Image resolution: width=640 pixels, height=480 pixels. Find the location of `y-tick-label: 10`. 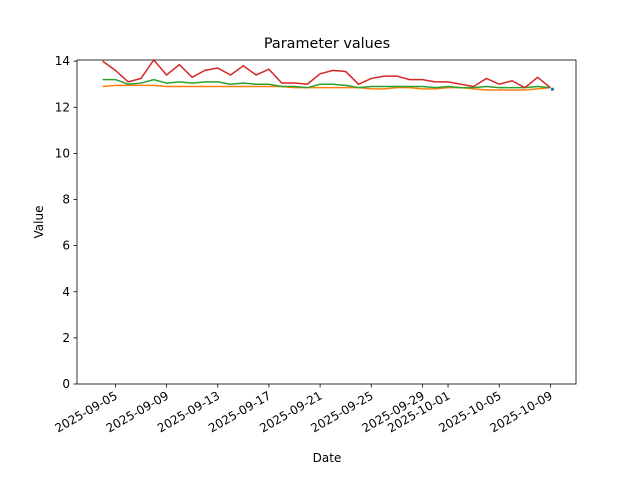

y-tick-label: 10 is located at coordinates (62, 153).